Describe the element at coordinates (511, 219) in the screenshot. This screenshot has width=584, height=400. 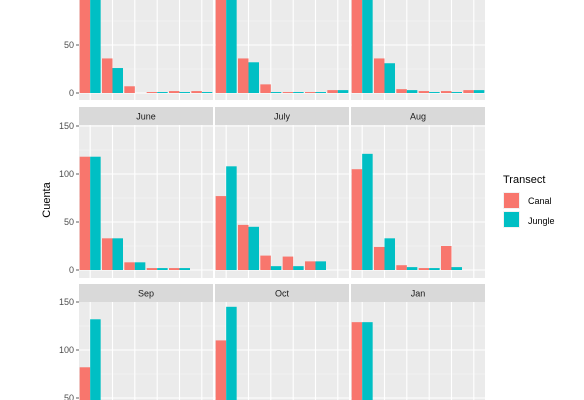
I see `legend-swatch-jungle` at that location.